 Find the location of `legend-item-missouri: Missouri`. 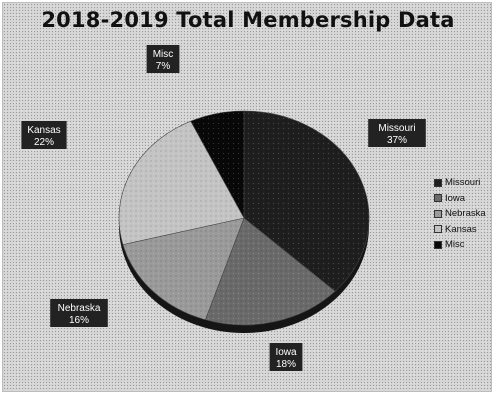

legend-item-missouri: Missouri is located at coordinates (460, 183).